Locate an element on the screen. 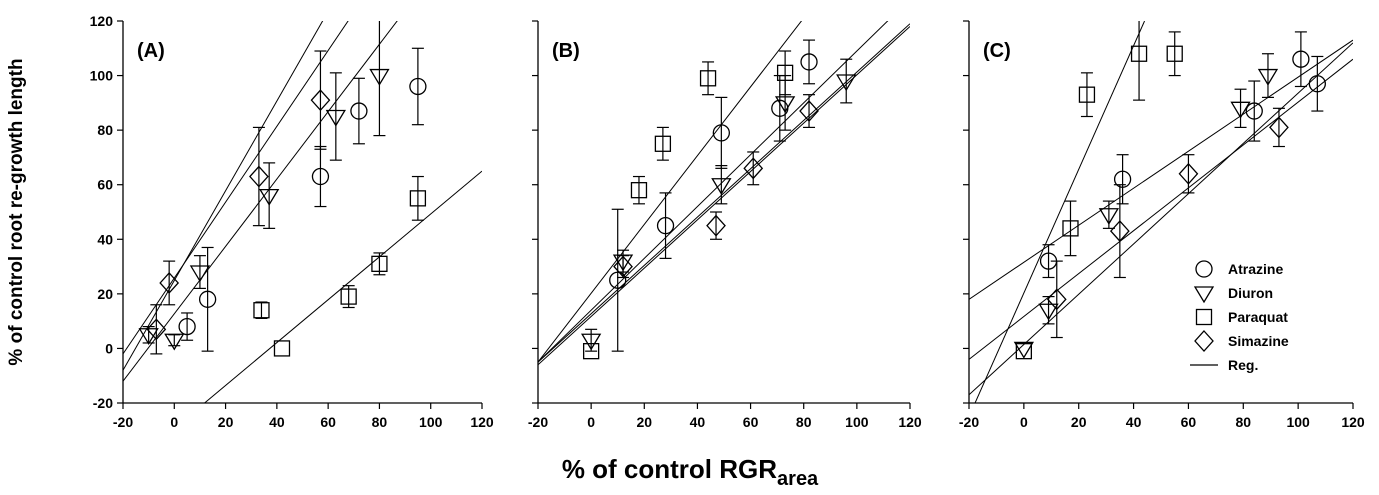 This screenshot has height=495, width=1379. legend-label: Atrazine is located at coordinates (1255, 269).